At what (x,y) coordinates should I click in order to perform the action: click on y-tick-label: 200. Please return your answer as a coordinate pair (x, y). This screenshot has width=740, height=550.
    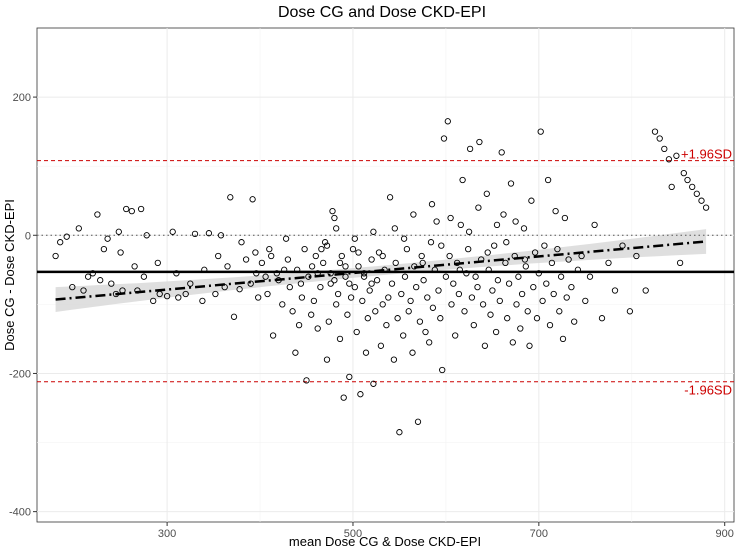
    Looking at the image, I should click on (22, 98).